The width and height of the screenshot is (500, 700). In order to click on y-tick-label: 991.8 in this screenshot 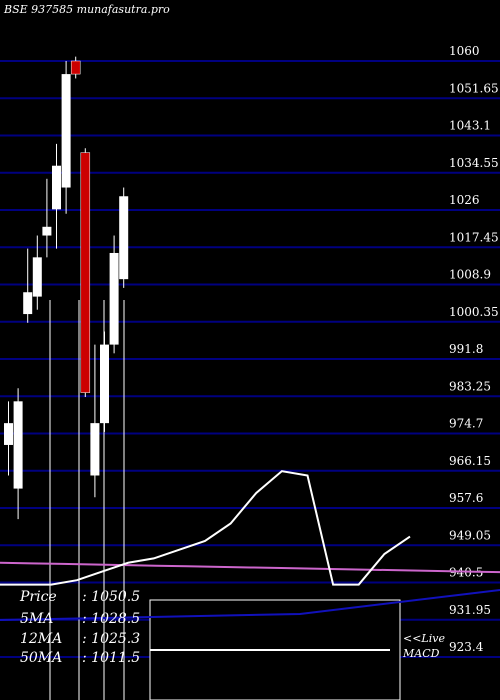, I will do `click(466, 349)`.